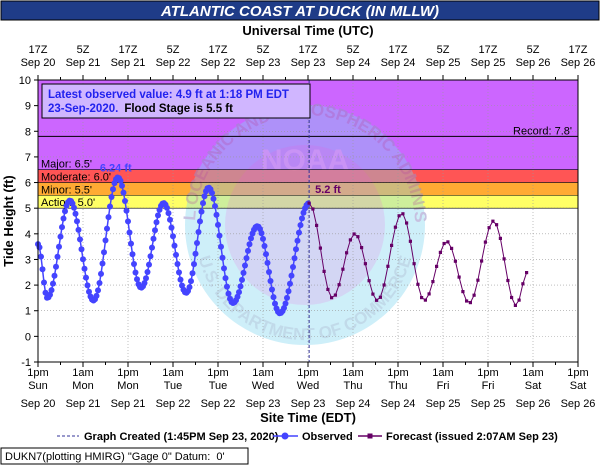  Describe the element at coordinates (26, 363) in the screenshot. I see `y-tick-label: -1` at that location.